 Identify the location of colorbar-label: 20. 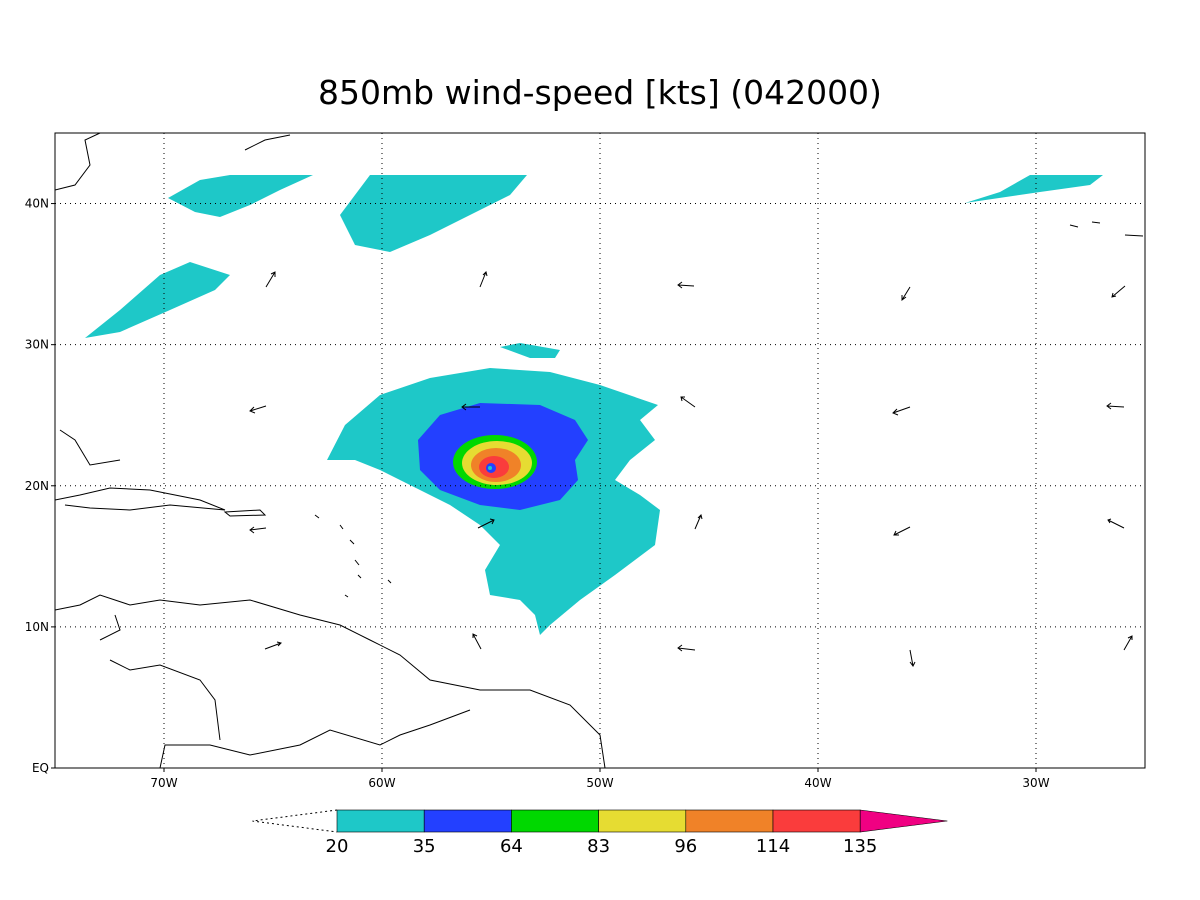
(337, 846).